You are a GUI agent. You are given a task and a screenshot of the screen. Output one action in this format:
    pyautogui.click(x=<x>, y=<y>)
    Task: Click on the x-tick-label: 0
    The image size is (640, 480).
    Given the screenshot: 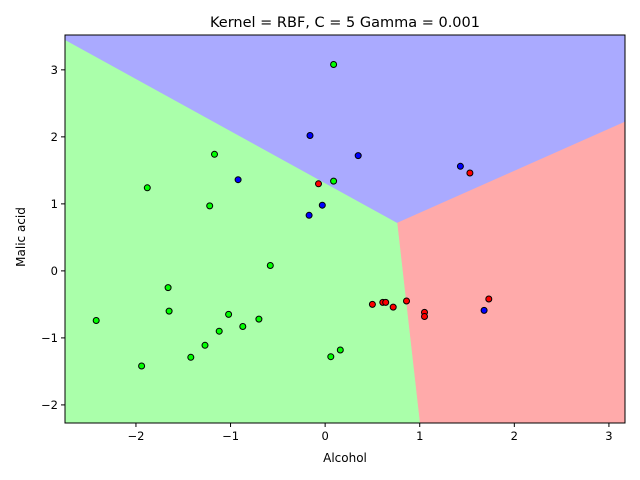 What is the action you would take?
    pyautogui.click(x=324, y=436)
    